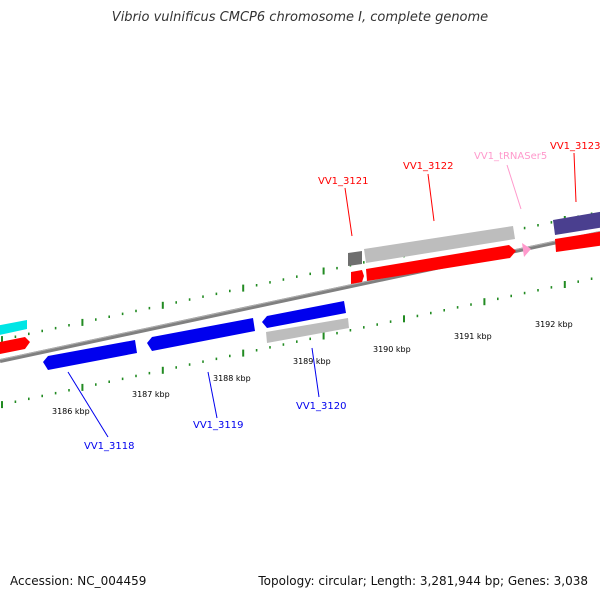 This screenshot has height=600, width=600. Describe the element at coordinates (71, 411) in the screenshot. I see `scale-label-3186: 3186 kbp` at that location.